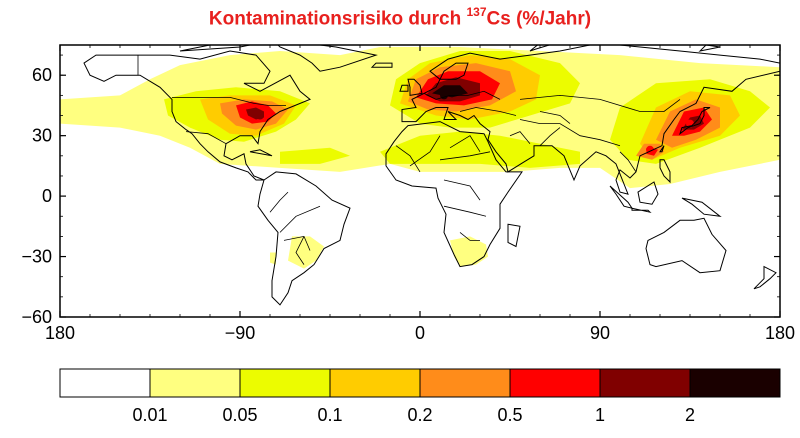  I want to click on x-tick-label-4: 180, so click(780, 333).